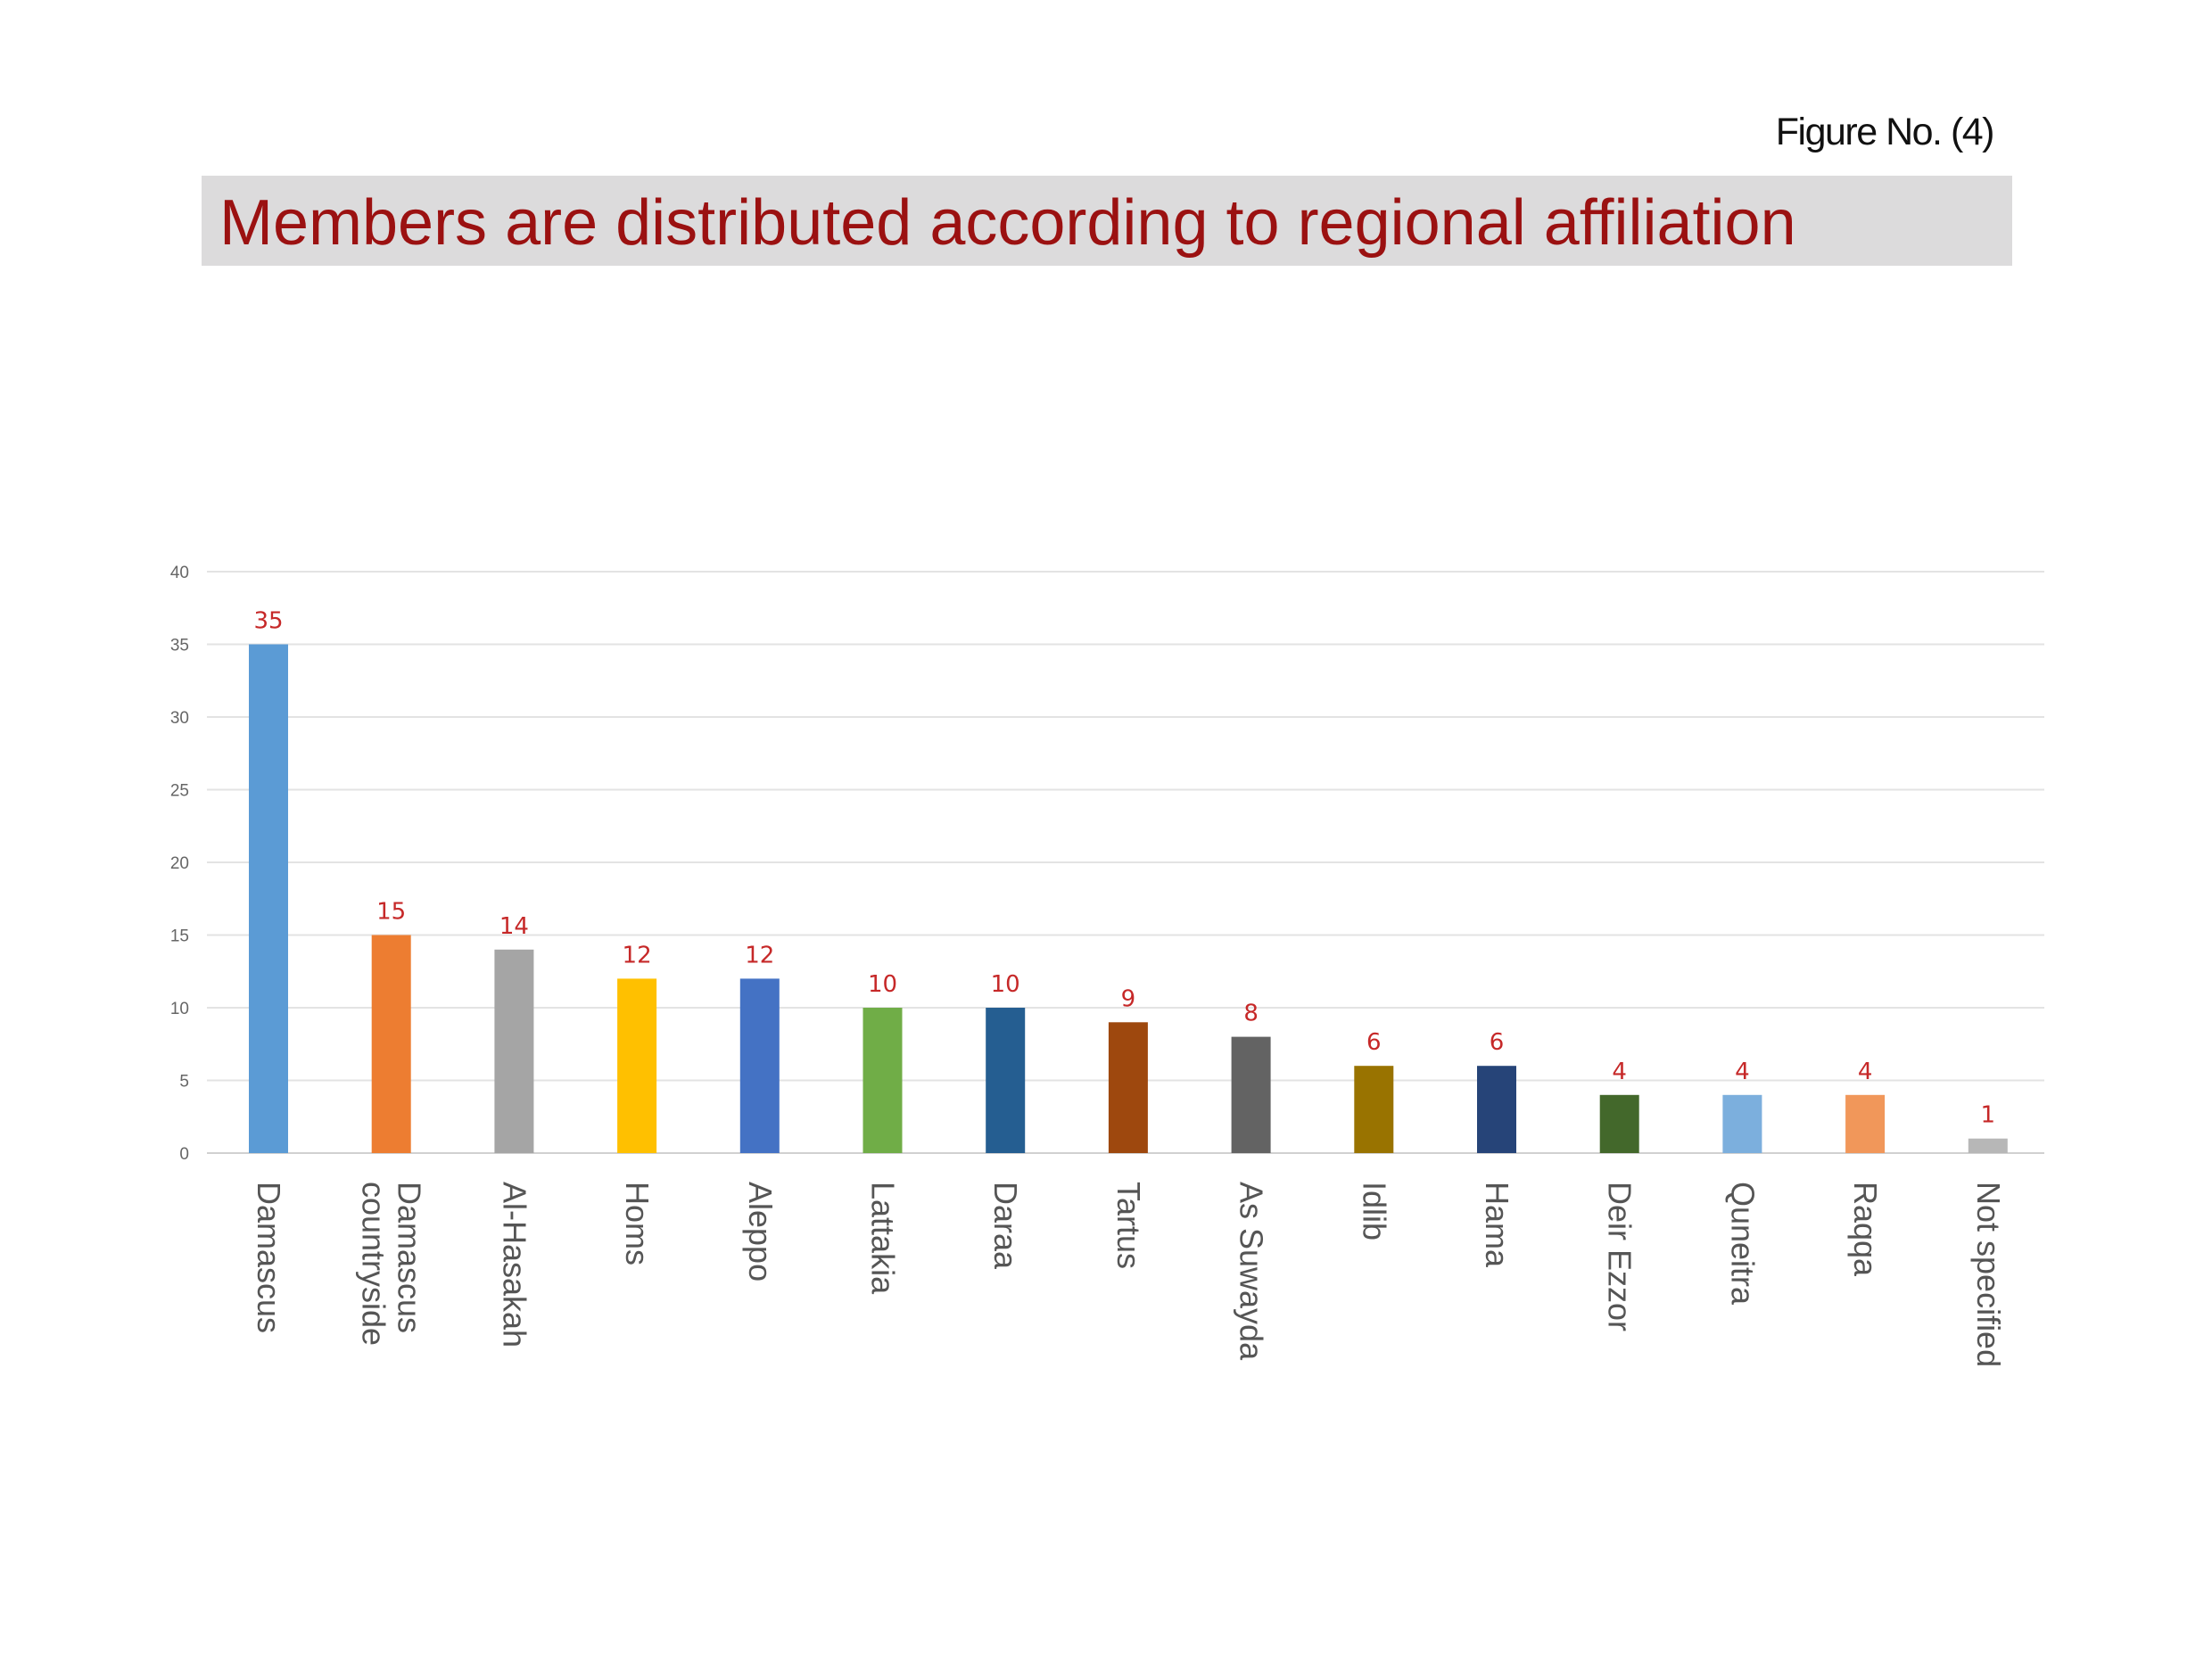 This screenshot has height=1673, width=2212. Describe the element at coordinates (1866, 1229) in the screenshot. I see `x-axis-label: Raqqa` at that location.